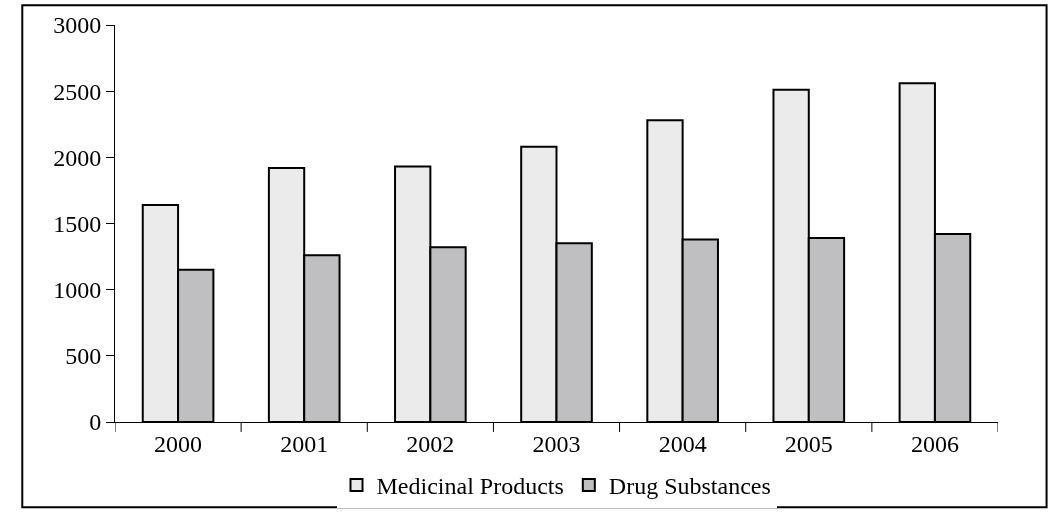  I want to click on x-tick-label: 2002, so click(430, 443).